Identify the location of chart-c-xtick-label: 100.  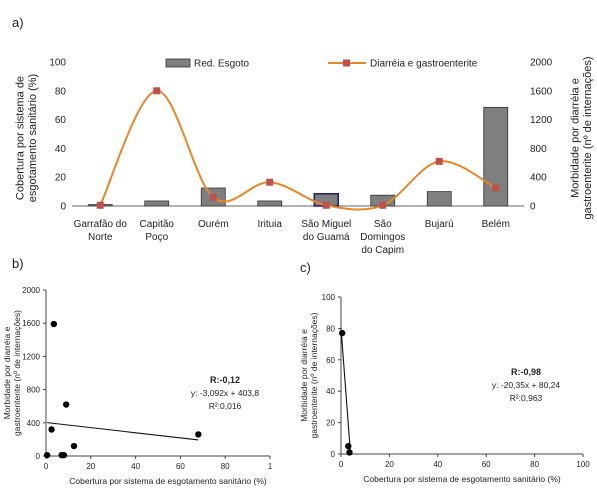
(583, 464).